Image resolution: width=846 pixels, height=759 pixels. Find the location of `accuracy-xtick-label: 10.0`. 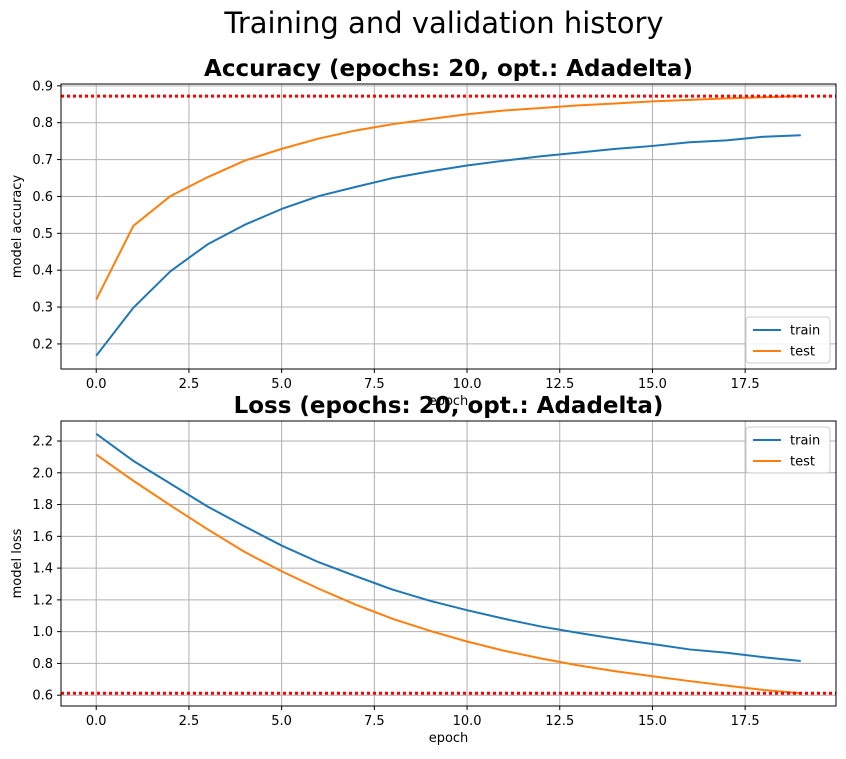

accuracy-xtick-label: 10.0 is located at coordinates (467, 384).